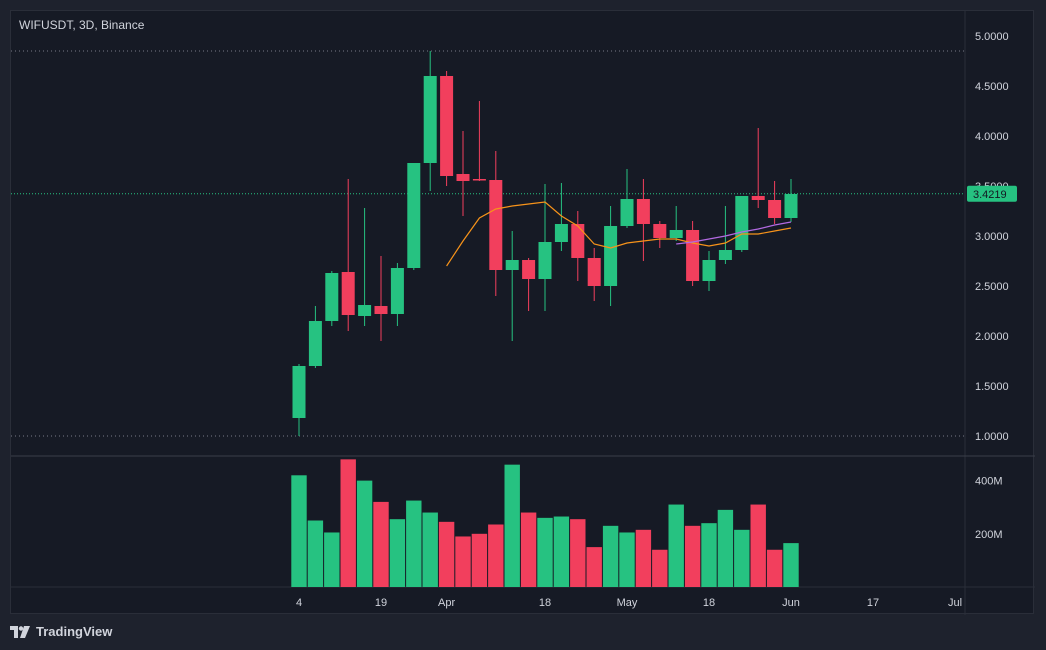  Describe the element at coordinates (992, 37) in the screenshot. I see `price-tick-label: 5.0000` at that location.